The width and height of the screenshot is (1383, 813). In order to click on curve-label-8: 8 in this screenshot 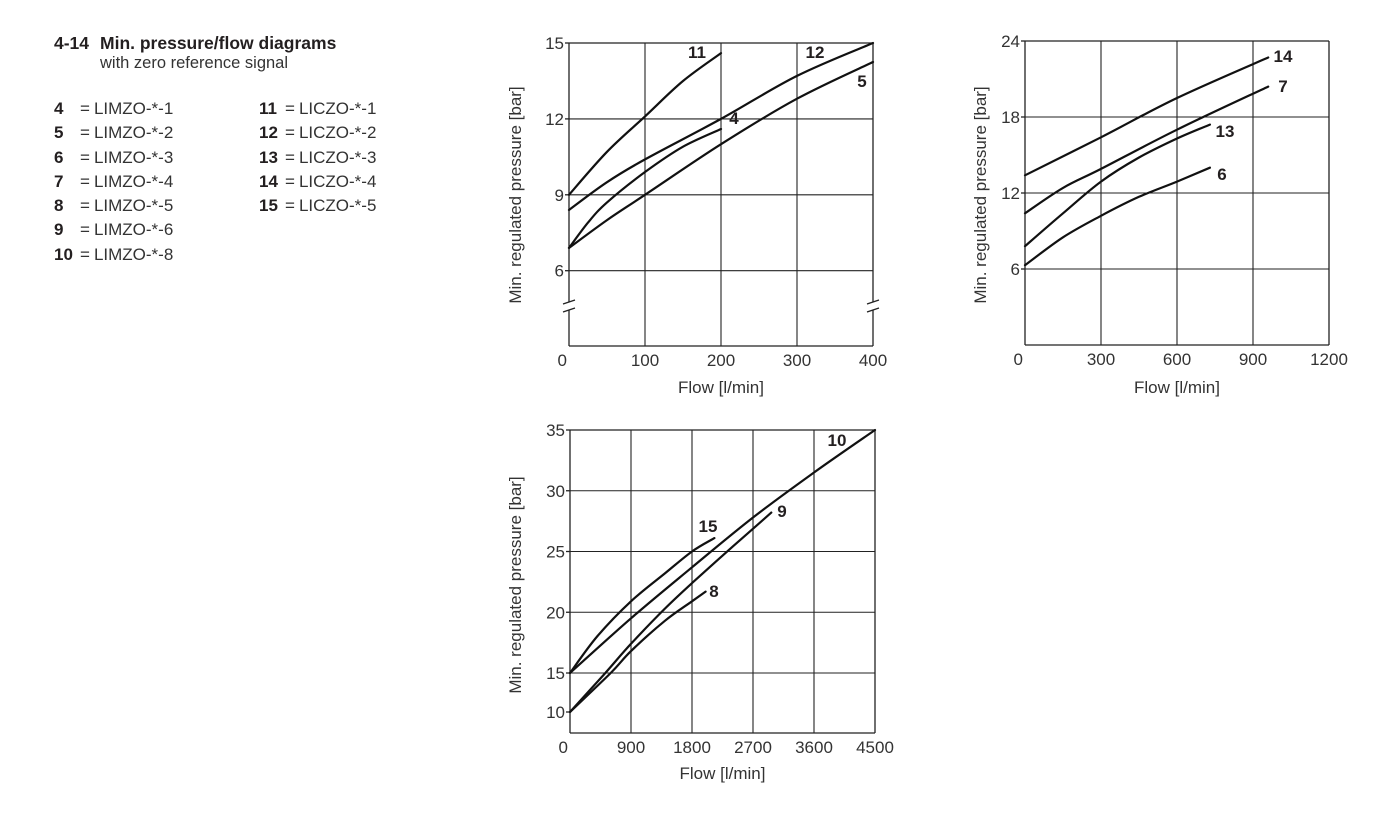, I will do `click(713, 591)`.